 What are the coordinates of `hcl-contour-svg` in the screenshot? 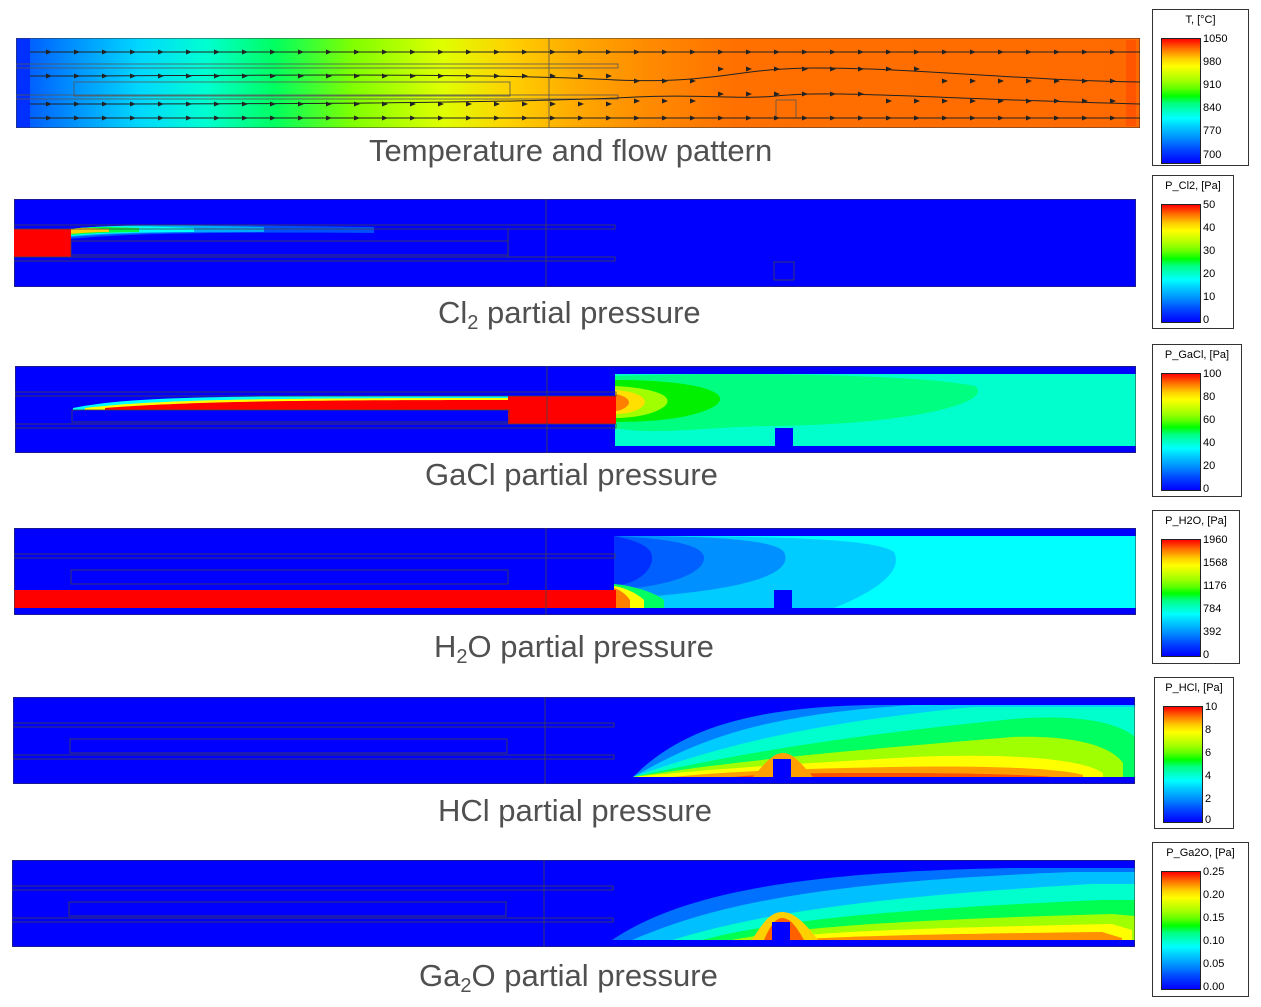 It's located at (574, 740).